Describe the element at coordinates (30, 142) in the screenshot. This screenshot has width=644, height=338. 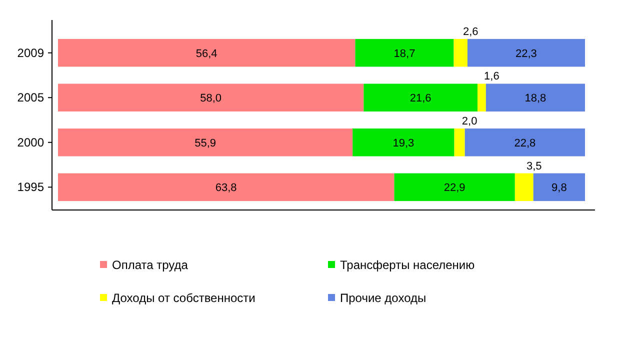
I see `y-tick-label: 2000` at that location.